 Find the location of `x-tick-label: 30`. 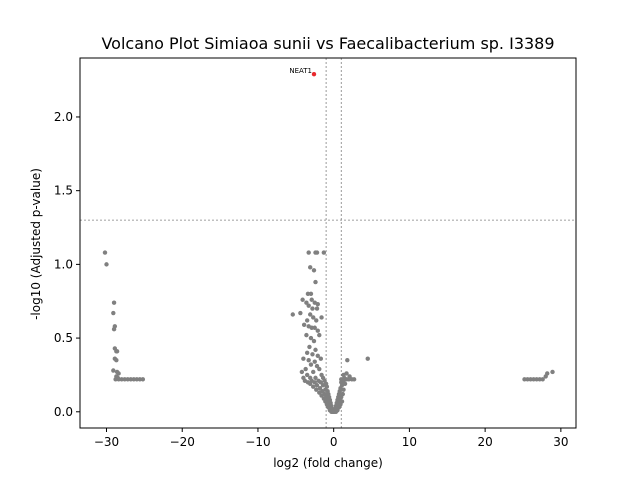

x-tick-label: 30 is located at coordinates (560, 442).